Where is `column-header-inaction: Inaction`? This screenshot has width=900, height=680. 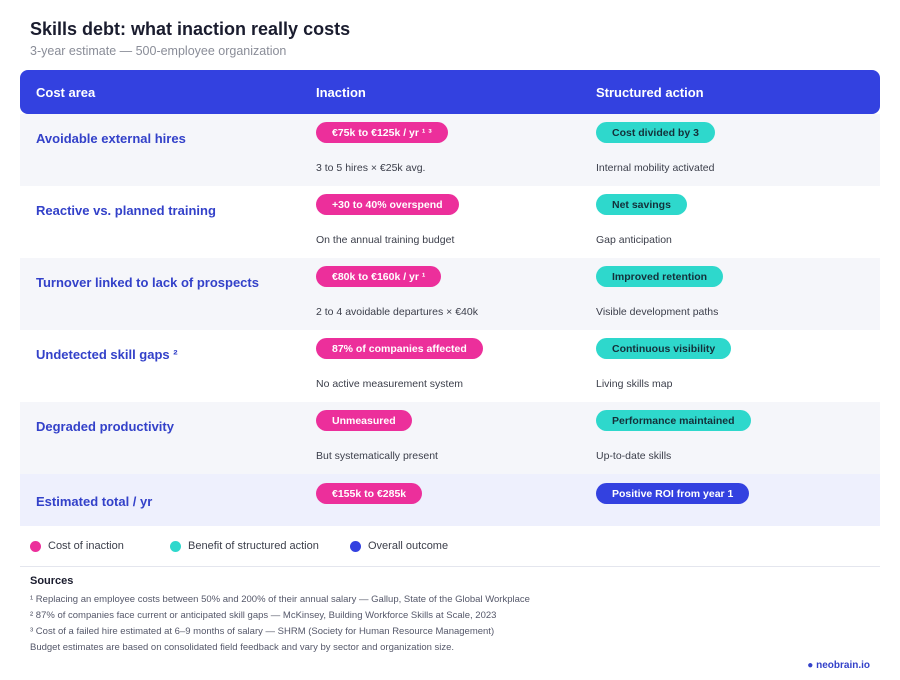 column-header-inaction: Inaction is located at coordinates (341, 92).